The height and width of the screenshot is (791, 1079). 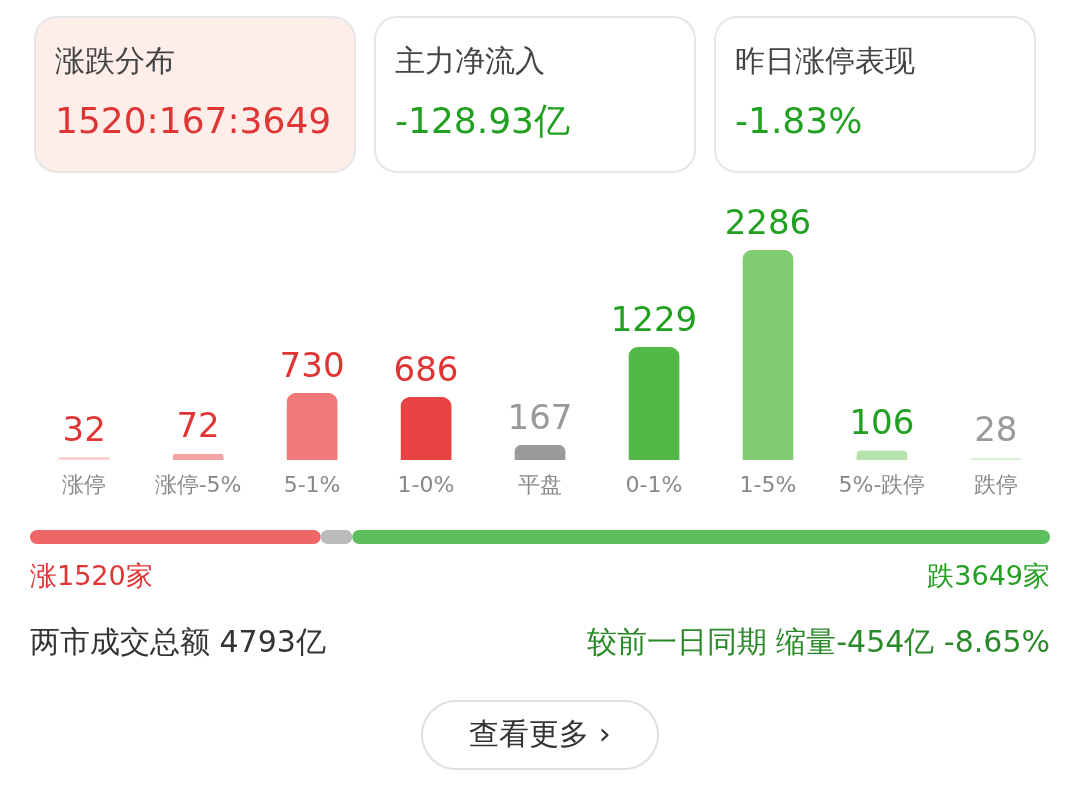 What do you see at coordinates (482, 120) in the screenshot?
I see `text: -128.93亿` at bounding box center [482, 120].